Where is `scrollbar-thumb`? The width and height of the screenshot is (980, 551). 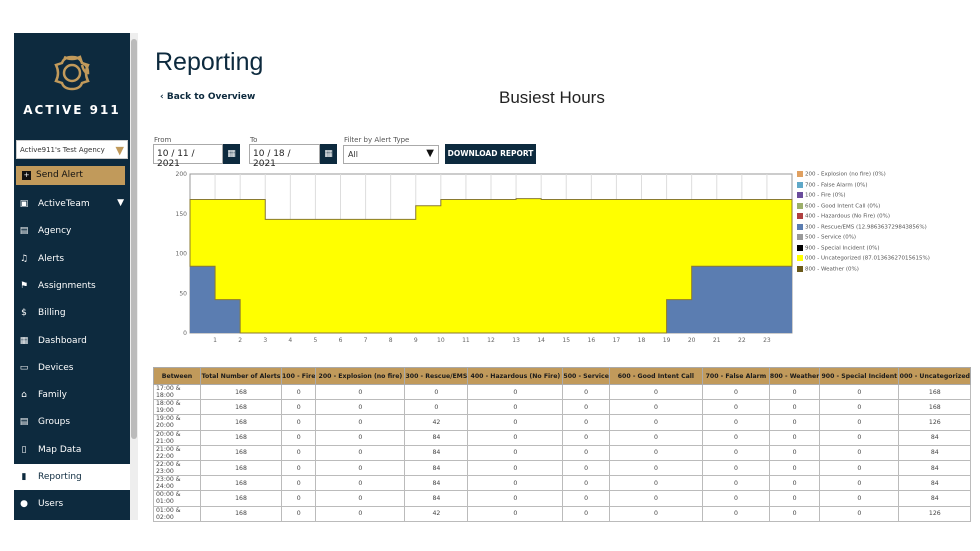
scrollbar-thumb is located at coordinates (134, 239).